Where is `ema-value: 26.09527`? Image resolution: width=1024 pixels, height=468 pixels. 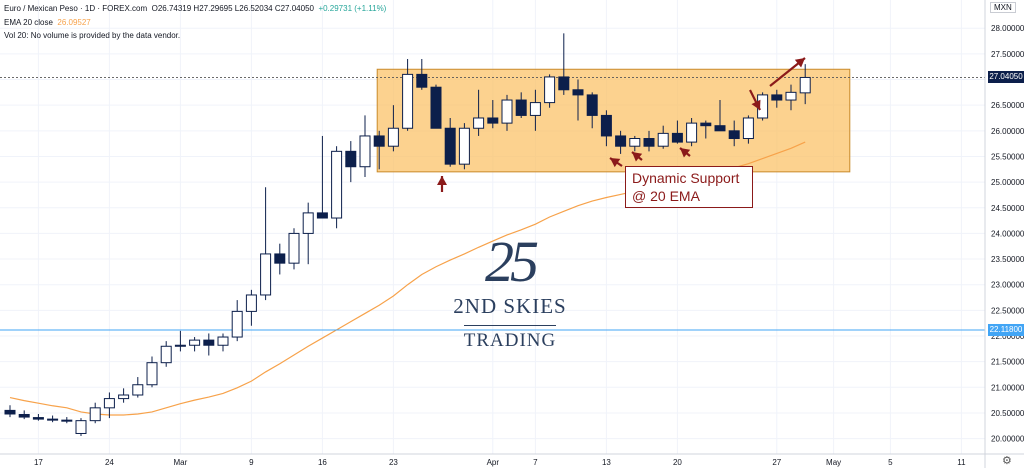 ema-value: 26.09527 is located at coordinates (74, 22).